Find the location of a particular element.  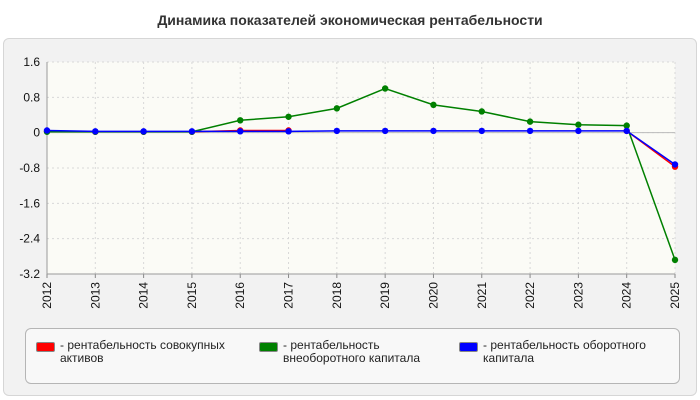

legend-label-current: рентабельность оборотного капитала is located at coordinates (580, 352).